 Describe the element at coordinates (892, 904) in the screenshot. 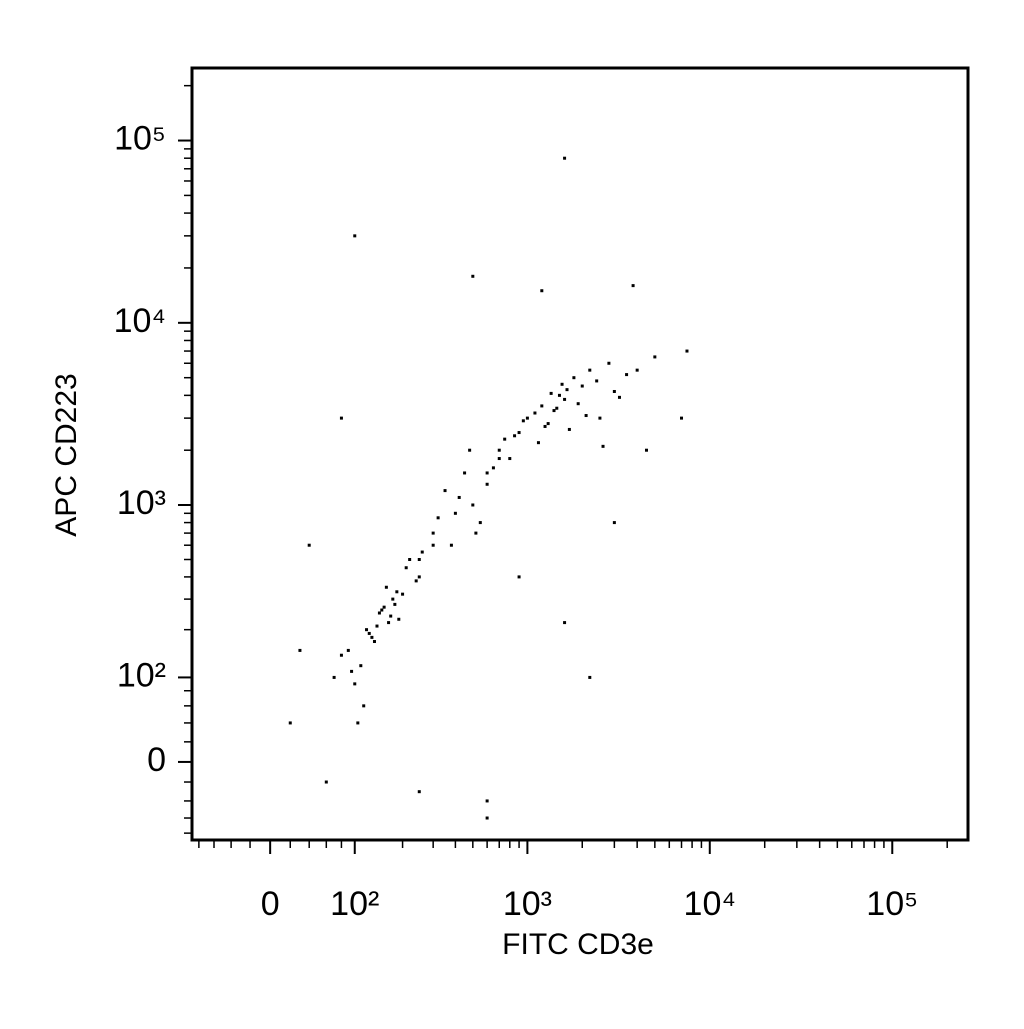

I see `x-tick-label: 10⁵` at that location.